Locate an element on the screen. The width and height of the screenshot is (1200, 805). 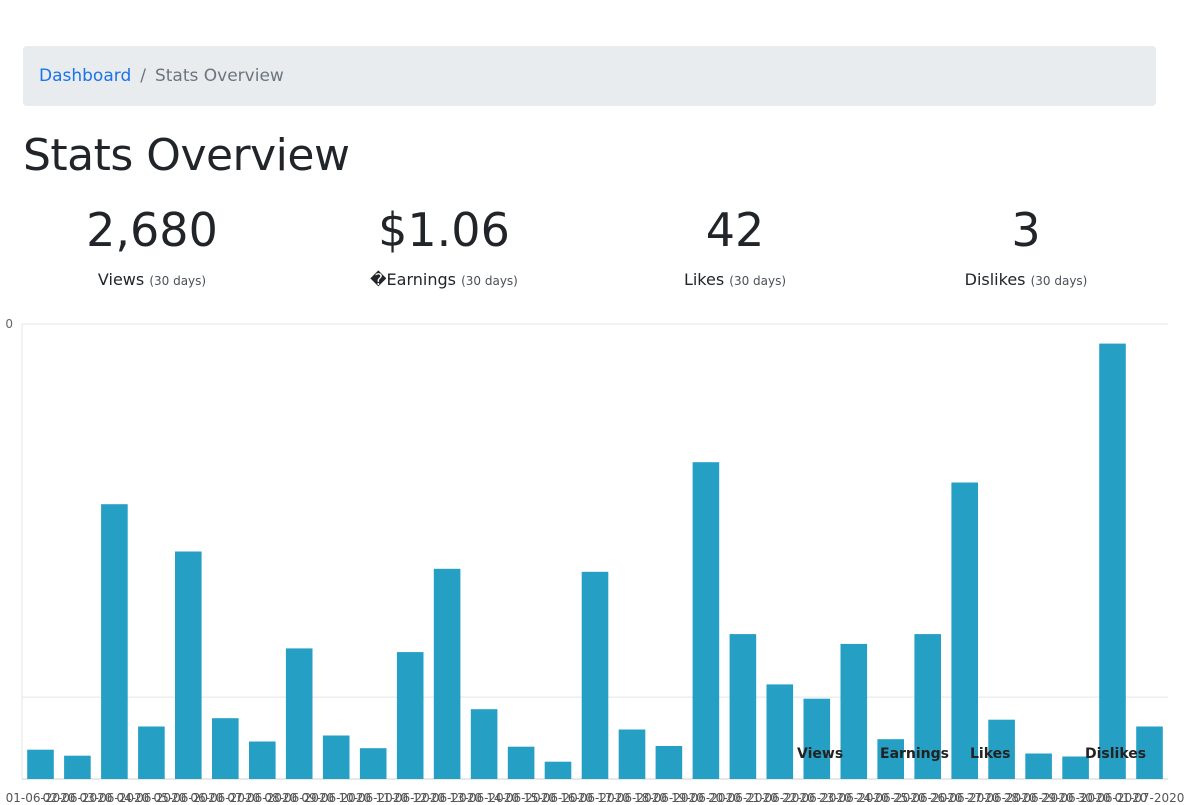
stat-label-text: Likes is located at coordinates (704, 279).